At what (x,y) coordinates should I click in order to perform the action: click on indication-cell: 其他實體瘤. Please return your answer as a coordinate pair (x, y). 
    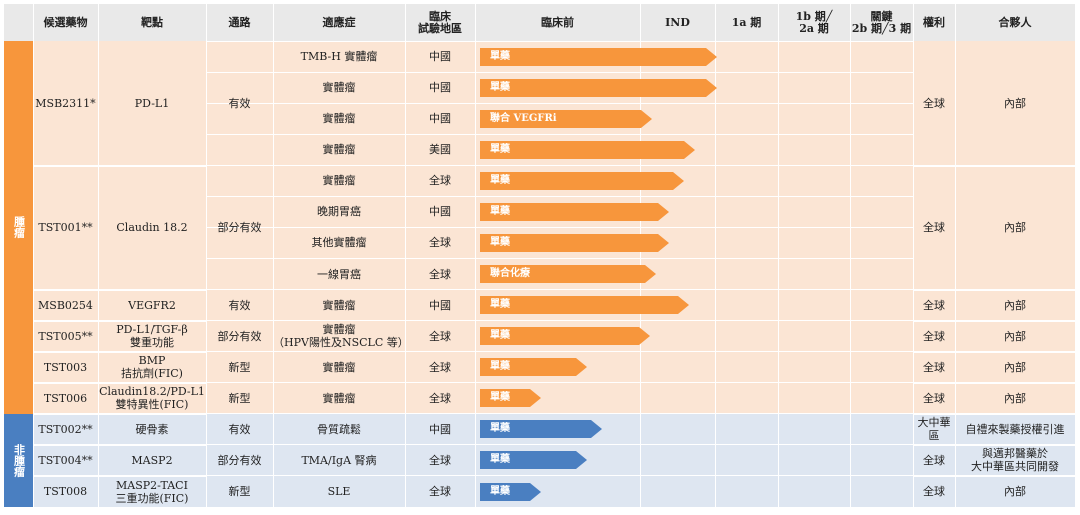
    Looking at the image, I should click on (339, 243).